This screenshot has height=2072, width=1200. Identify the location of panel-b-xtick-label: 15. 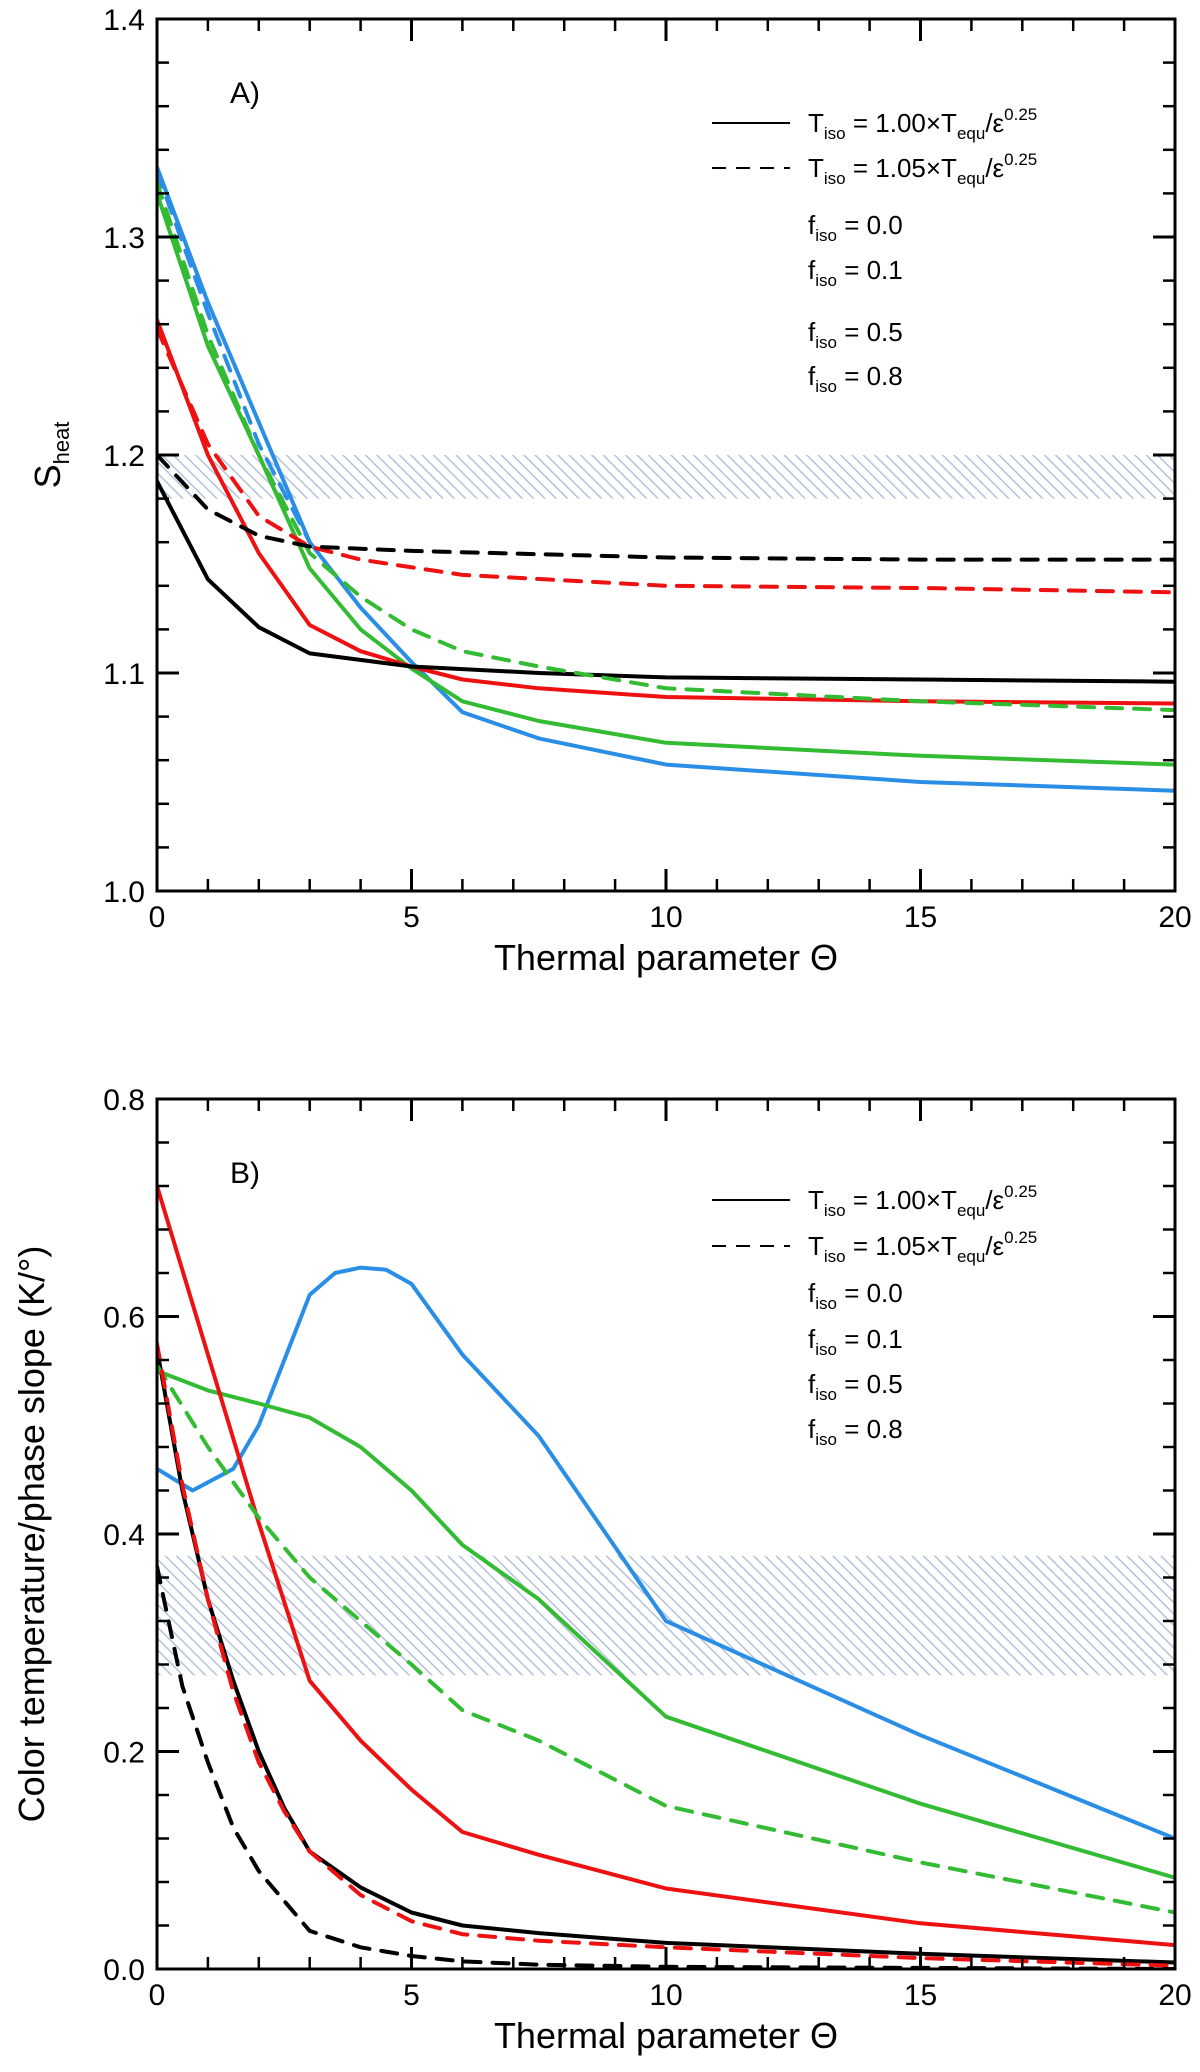
(920, 1995).